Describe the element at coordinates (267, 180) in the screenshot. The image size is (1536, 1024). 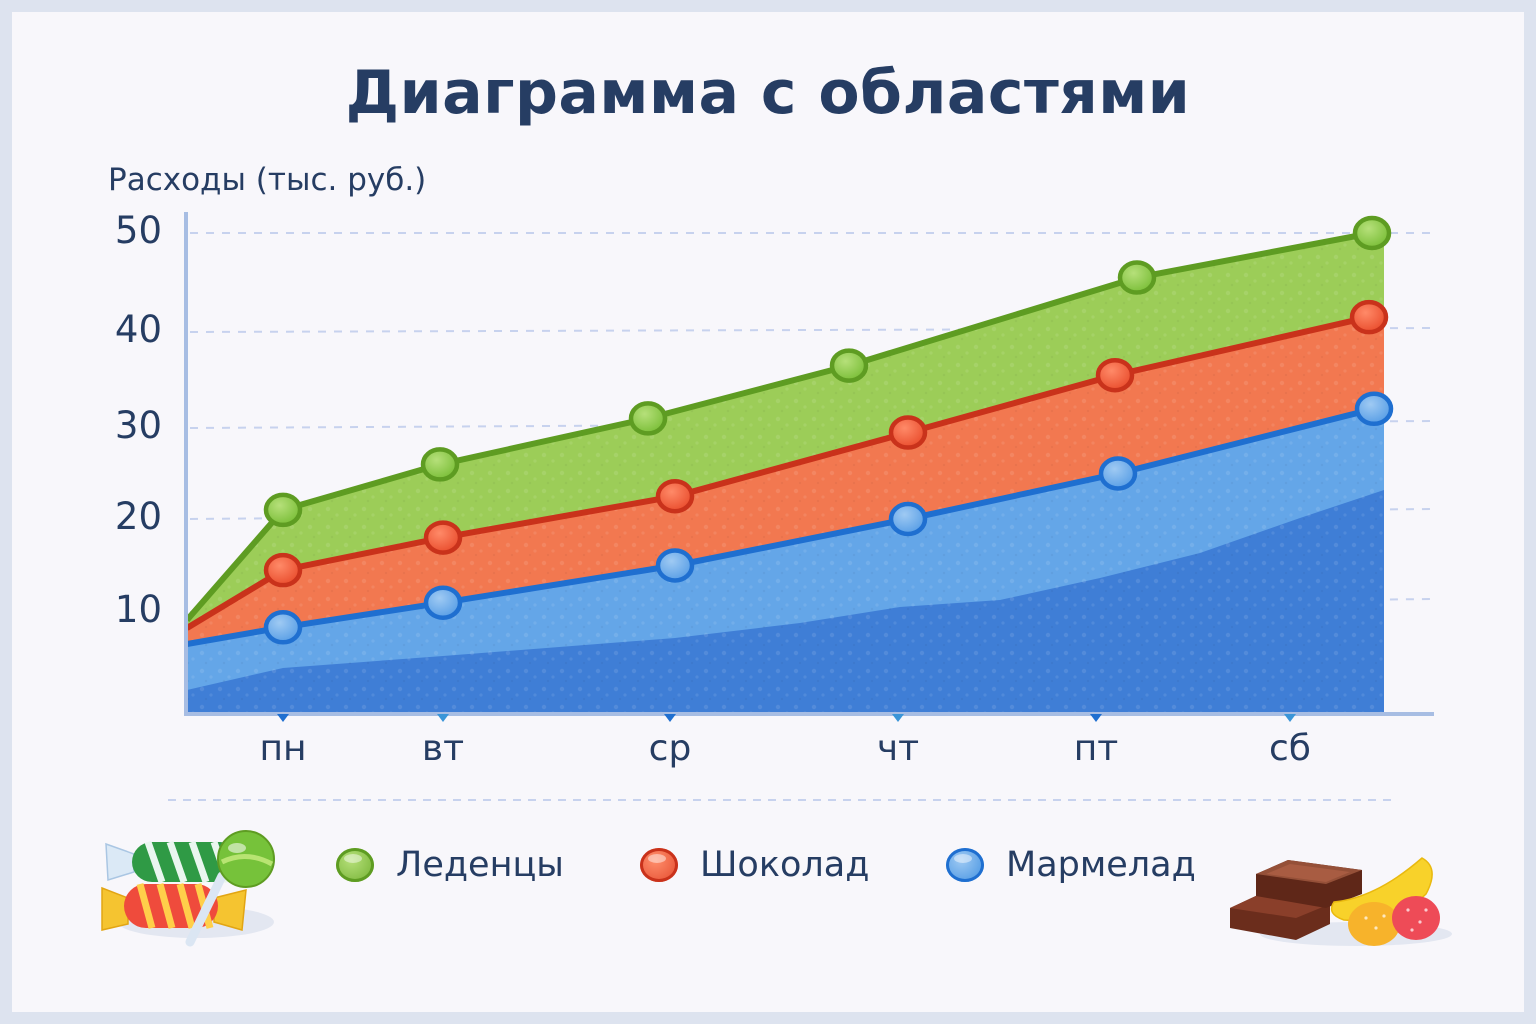
I see `y-axis-label: Расходы (тыс. руб.)` at that location.